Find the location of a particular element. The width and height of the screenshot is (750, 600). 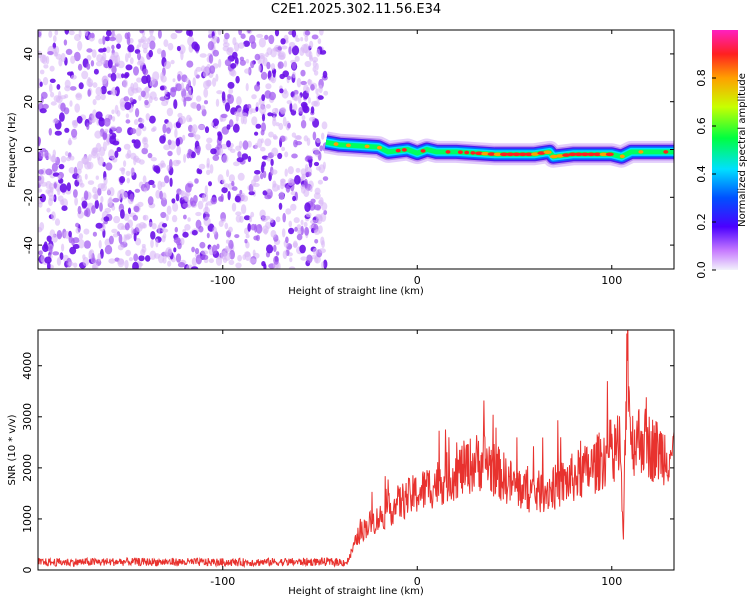

snr-y-label: SNR (10 * v/v) is located at coordinates (12, 449).